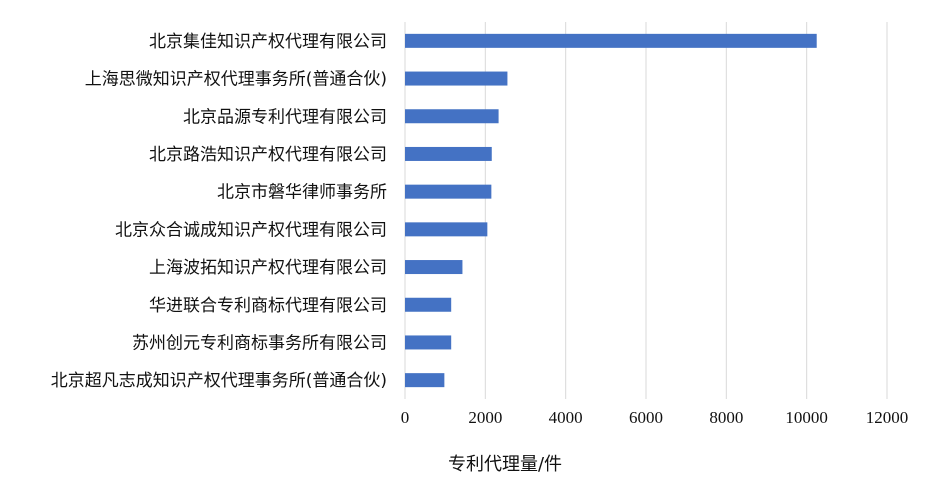 This screenshot has width=930, height=486. Describe the element at coordinates (268, 306) in the screenshot. I see `category-label: 华进联合专利商标代理有限公司` at that location.